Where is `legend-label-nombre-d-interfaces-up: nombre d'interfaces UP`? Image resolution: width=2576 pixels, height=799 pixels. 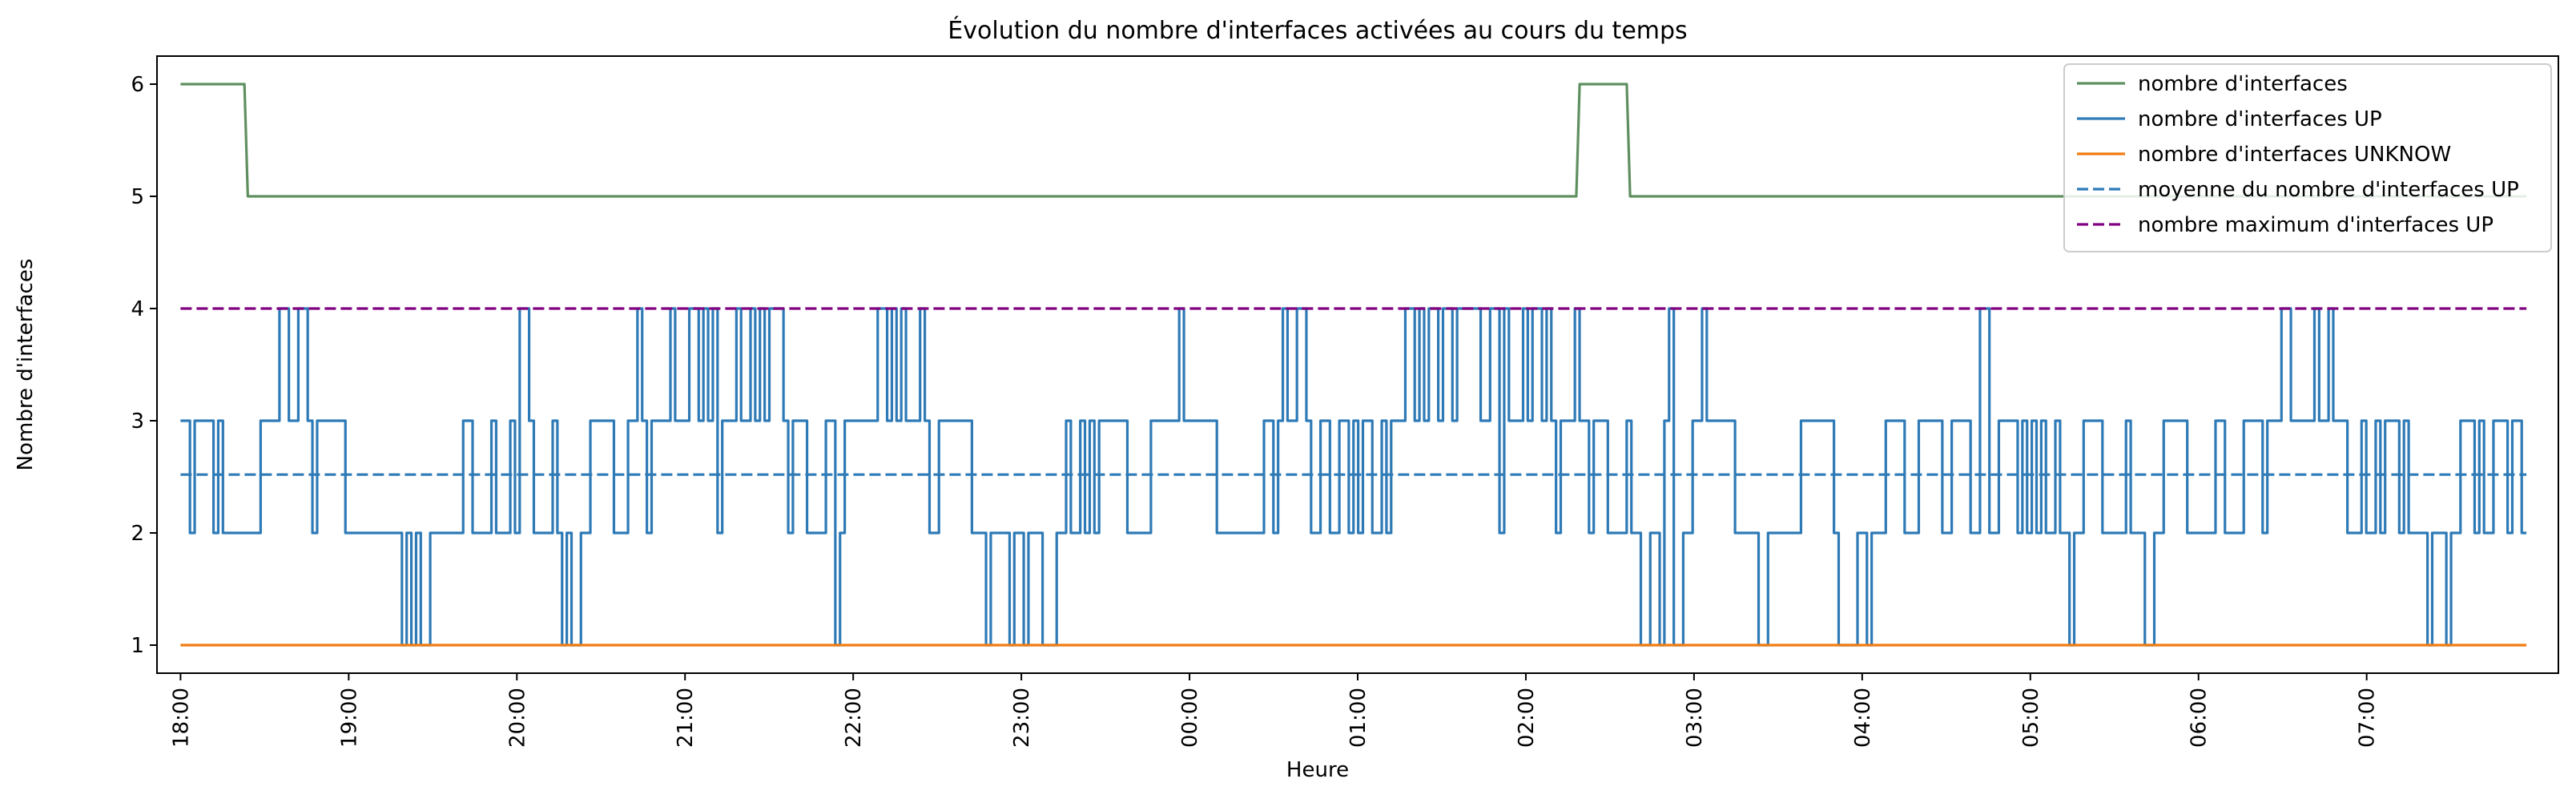
legend-label-nombre-d-interfaces-up: nombre d'interfaces UP is located at coordinates (2260, 119).